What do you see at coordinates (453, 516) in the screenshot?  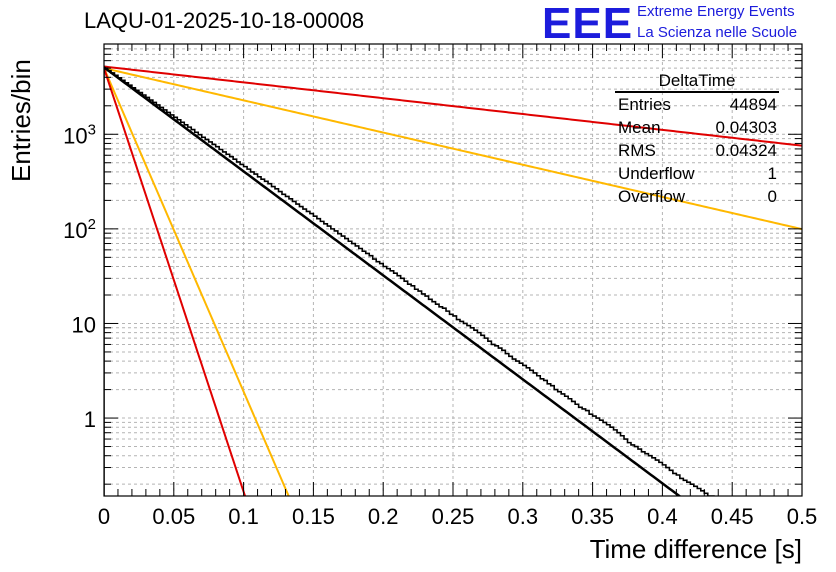 I see `x-tick-label: 0.25` at bounding box center [453, 516].